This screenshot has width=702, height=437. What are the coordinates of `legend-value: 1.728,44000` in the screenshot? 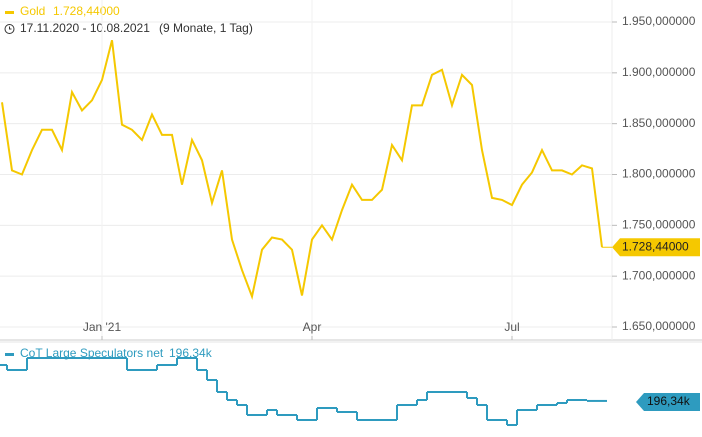 It's located at (86, 11).